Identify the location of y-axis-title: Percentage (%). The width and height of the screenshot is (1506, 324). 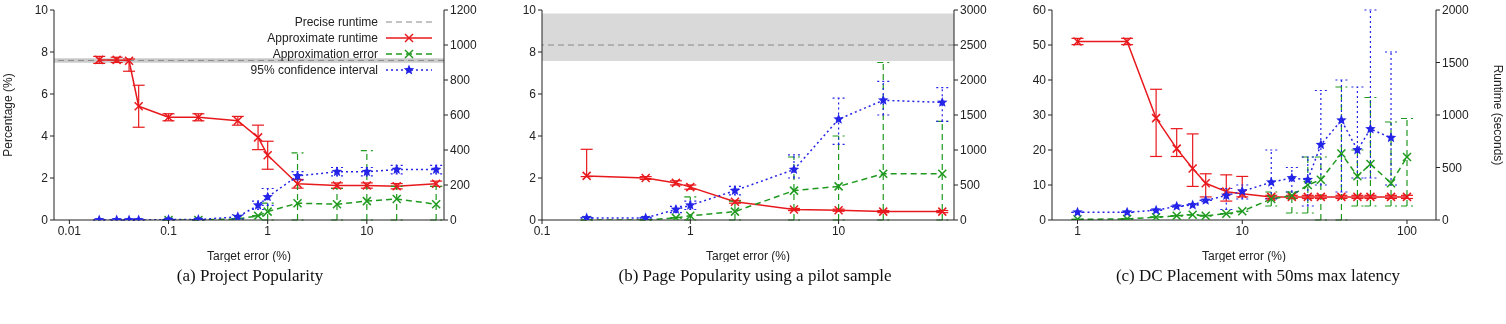
(8, 115).